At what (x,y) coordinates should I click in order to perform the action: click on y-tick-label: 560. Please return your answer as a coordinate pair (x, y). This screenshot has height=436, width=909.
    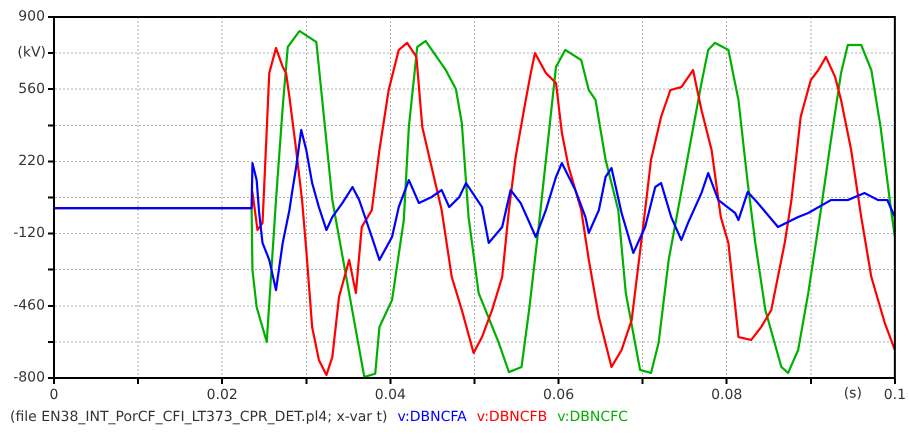
    Looking at the image, I should click on (31, 88).